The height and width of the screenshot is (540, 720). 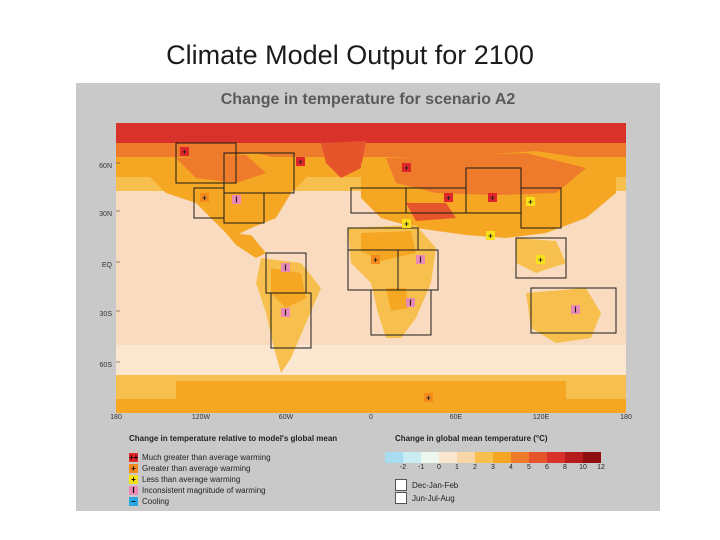 I want to click on scale-tick-label: 3, so click(x=493, y=467).